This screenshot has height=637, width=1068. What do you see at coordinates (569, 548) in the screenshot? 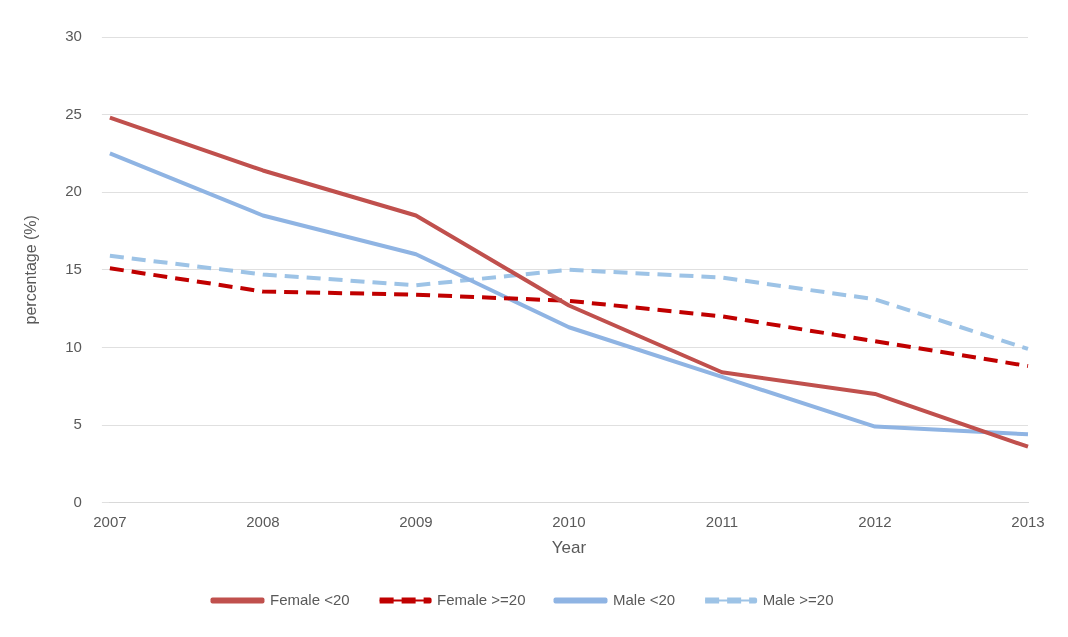
I see `x-axis-title: Year` at bounding box center [569, 548].